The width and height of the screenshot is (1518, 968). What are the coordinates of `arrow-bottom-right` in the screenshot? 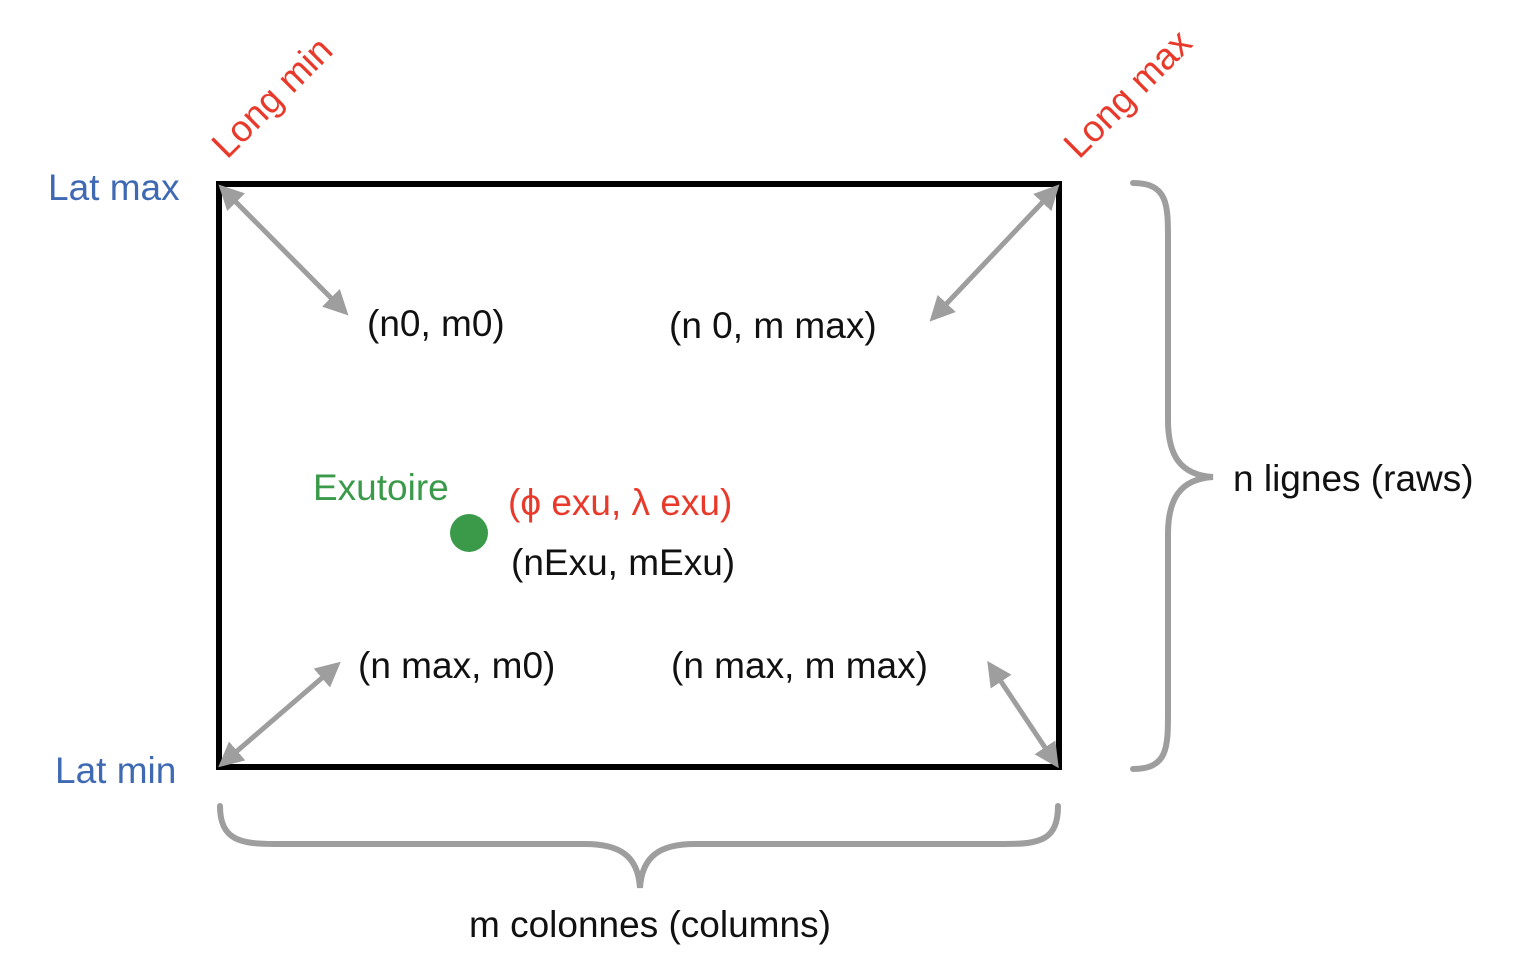 It's located at (1023, 714).